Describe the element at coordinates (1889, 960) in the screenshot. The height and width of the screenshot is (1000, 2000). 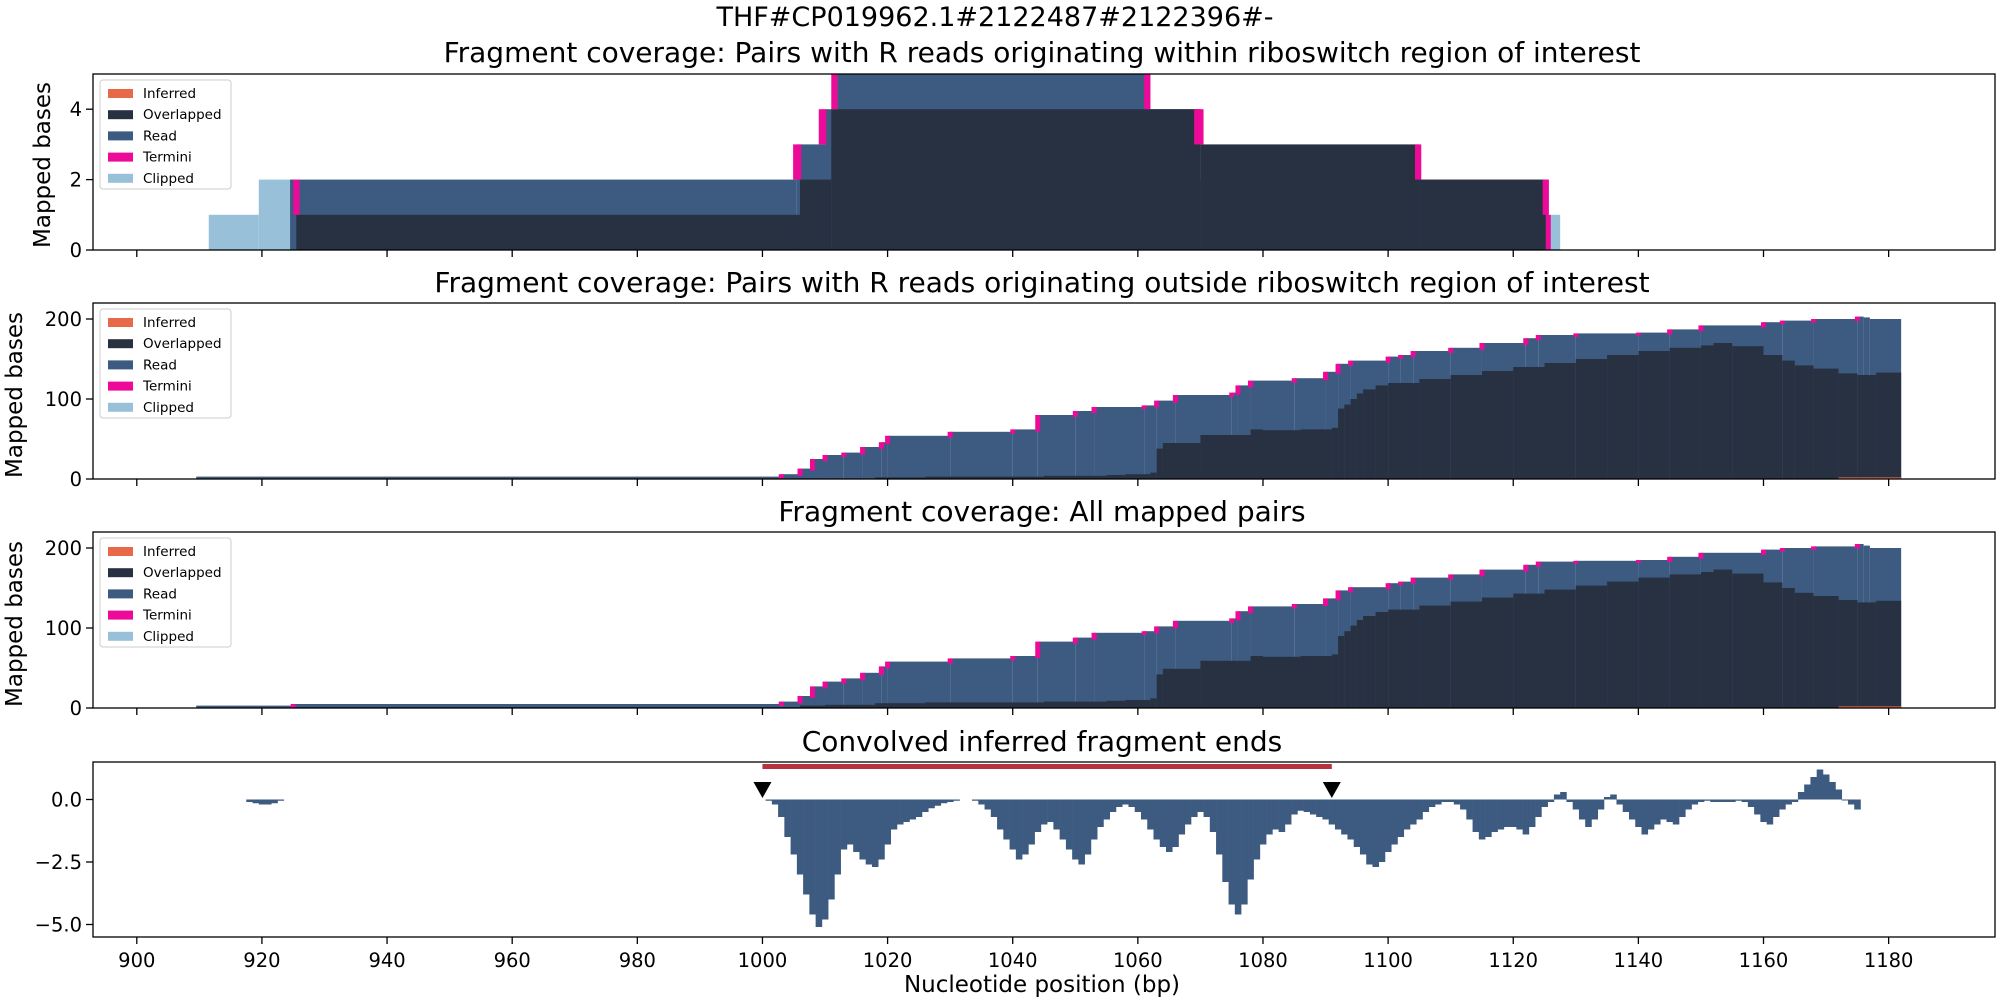
I see `x-tick-label: 1180` at that location.